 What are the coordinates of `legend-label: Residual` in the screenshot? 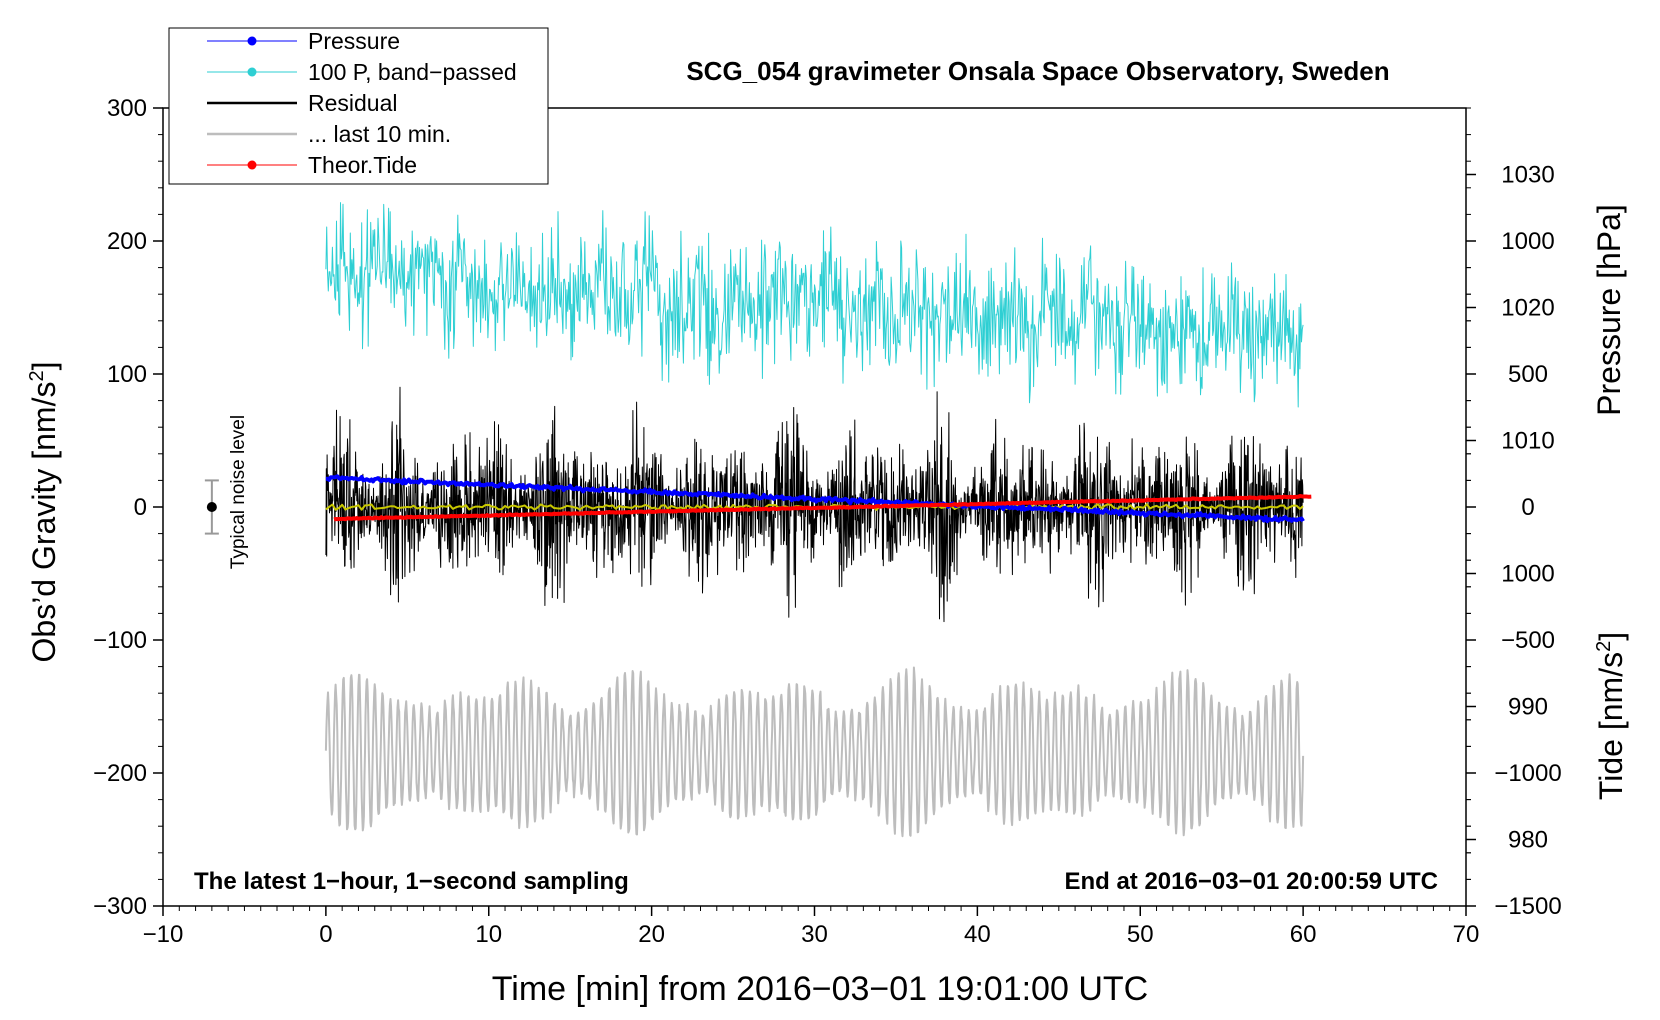 It's located at (353, 103).